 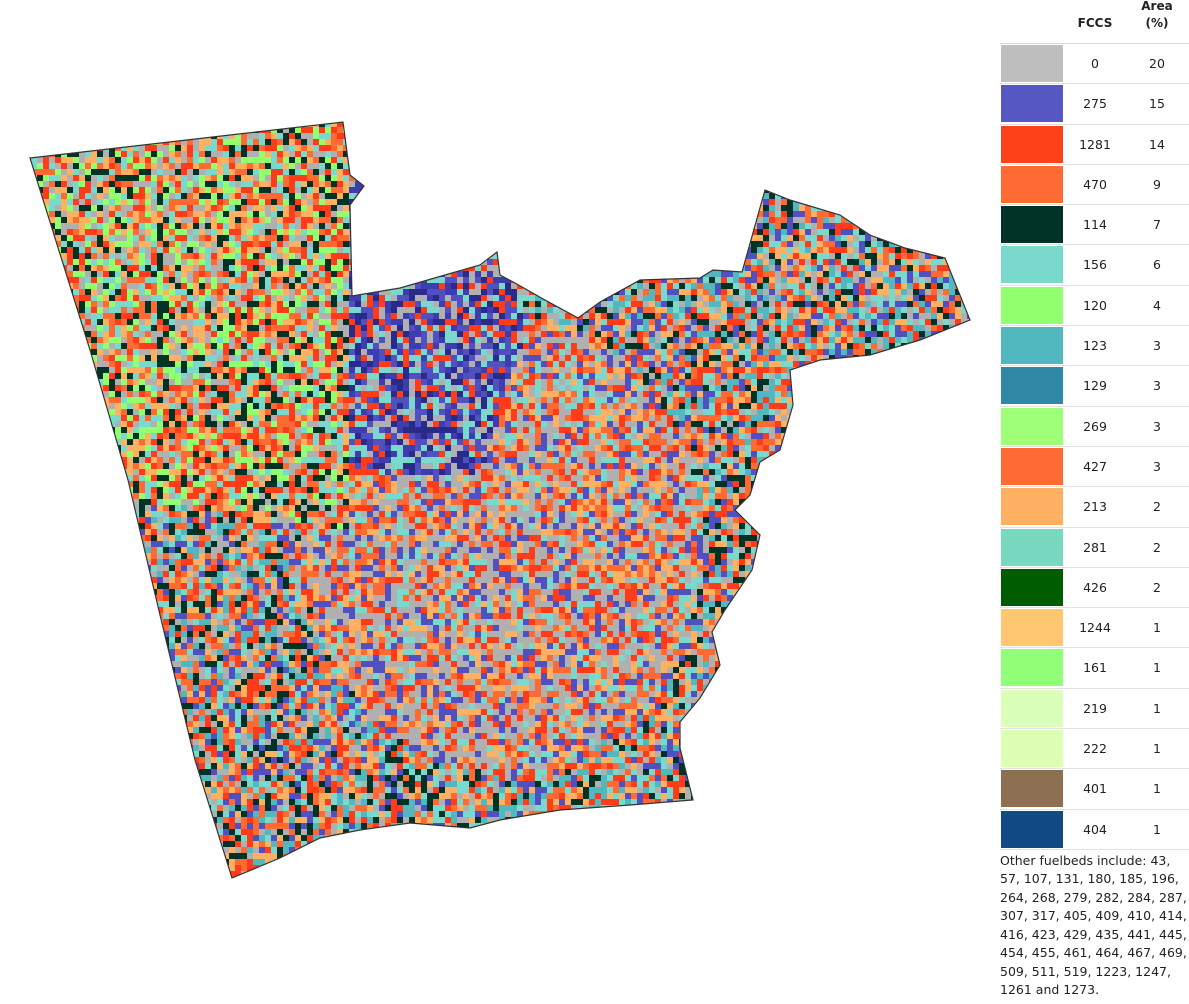 I want to click on header-area: Area (%), so click(x=1157, y=16).